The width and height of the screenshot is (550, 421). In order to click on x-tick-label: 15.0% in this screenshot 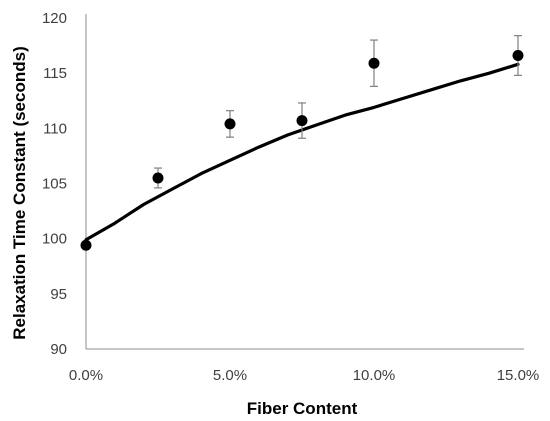, I will do `click(518, 375)`.